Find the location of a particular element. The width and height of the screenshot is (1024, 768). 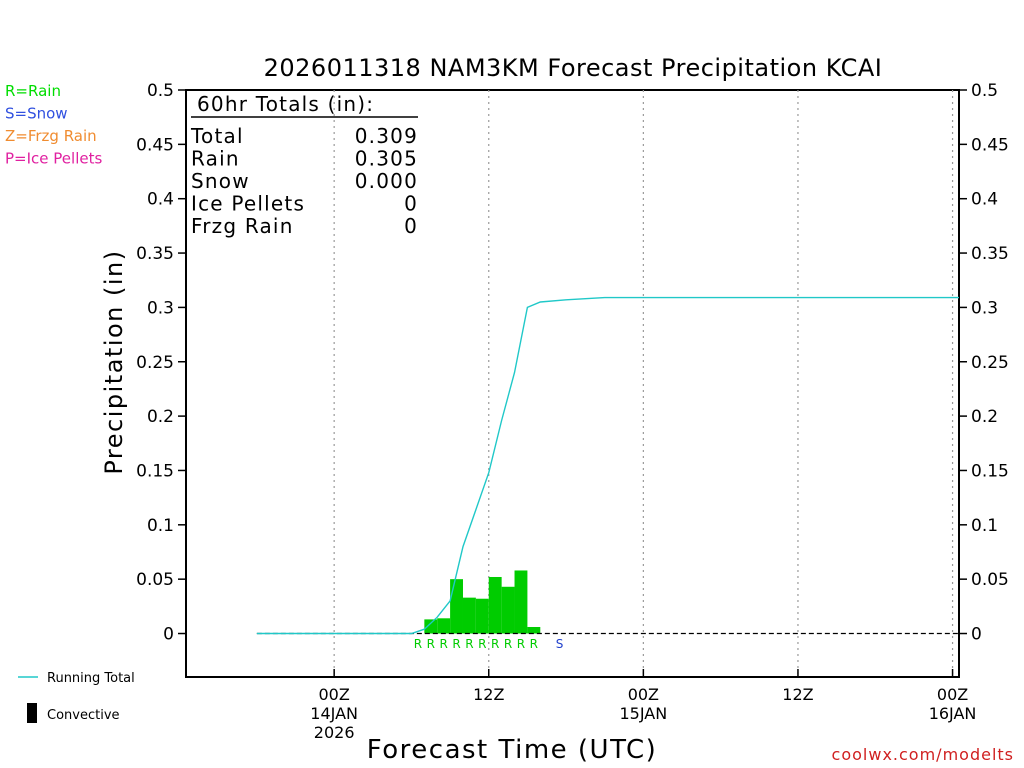

hourly-precip-bars is located at coordinates (482, 602).